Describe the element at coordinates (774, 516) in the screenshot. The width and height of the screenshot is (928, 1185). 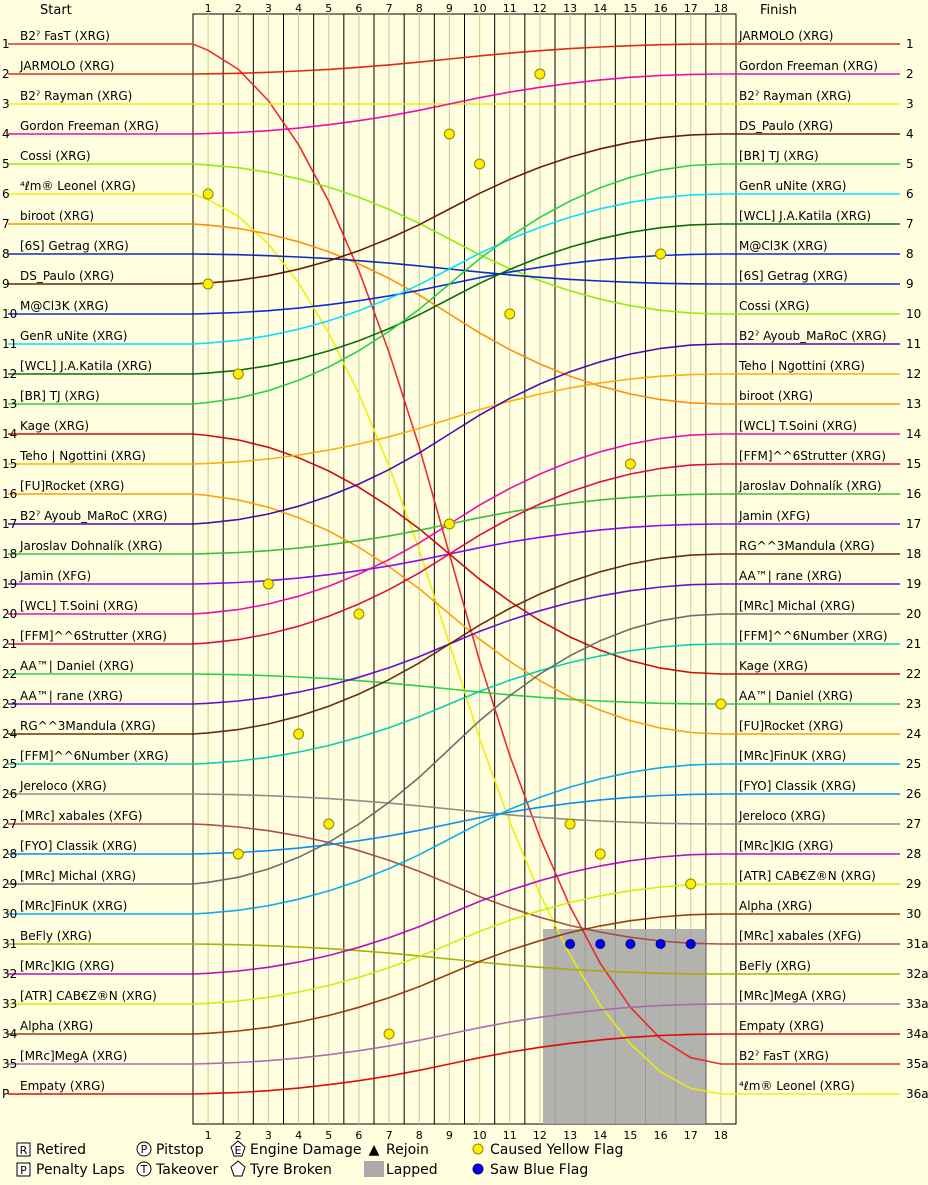
I see `finish-driver-label: Jamin (XFG)` at that location.